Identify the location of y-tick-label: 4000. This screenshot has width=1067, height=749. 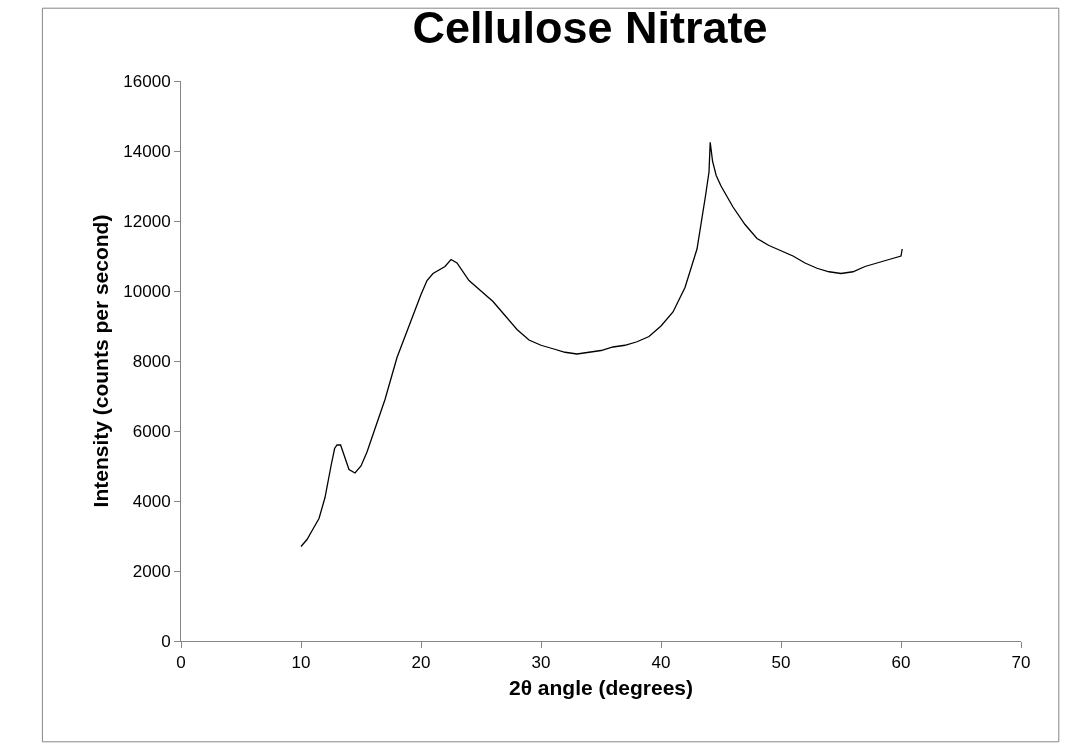
(151, 501).